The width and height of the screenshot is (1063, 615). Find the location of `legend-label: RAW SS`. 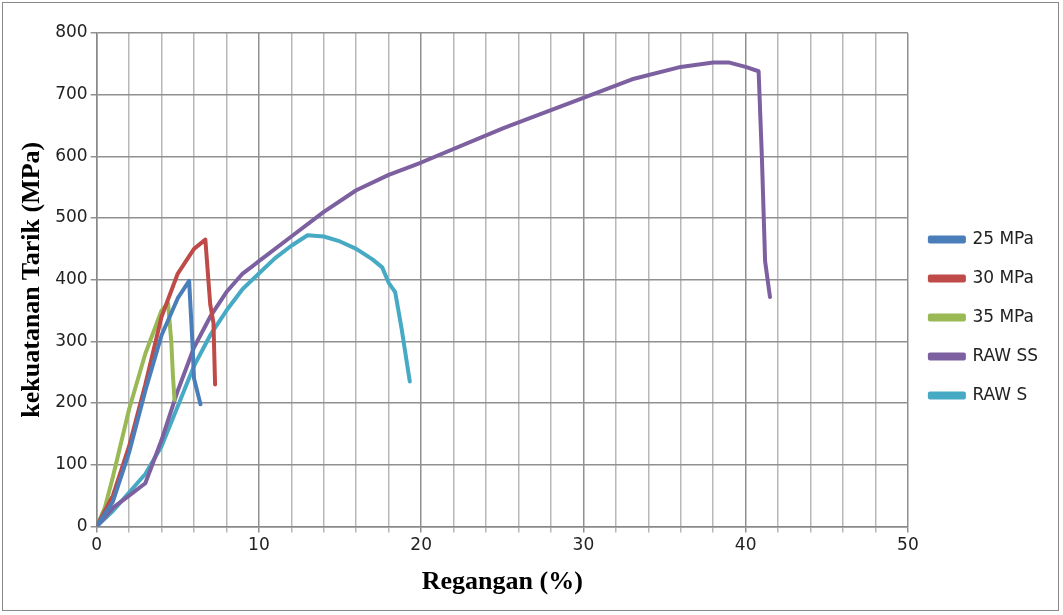

legend-label: RAW SS is located at coordinates (1005, 354).